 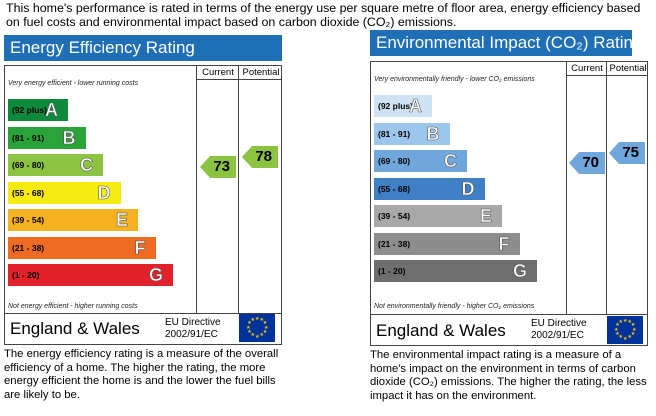 I want to click on energy-chart-title: Energy Efficiency Rating, so click(x=143, y=48).